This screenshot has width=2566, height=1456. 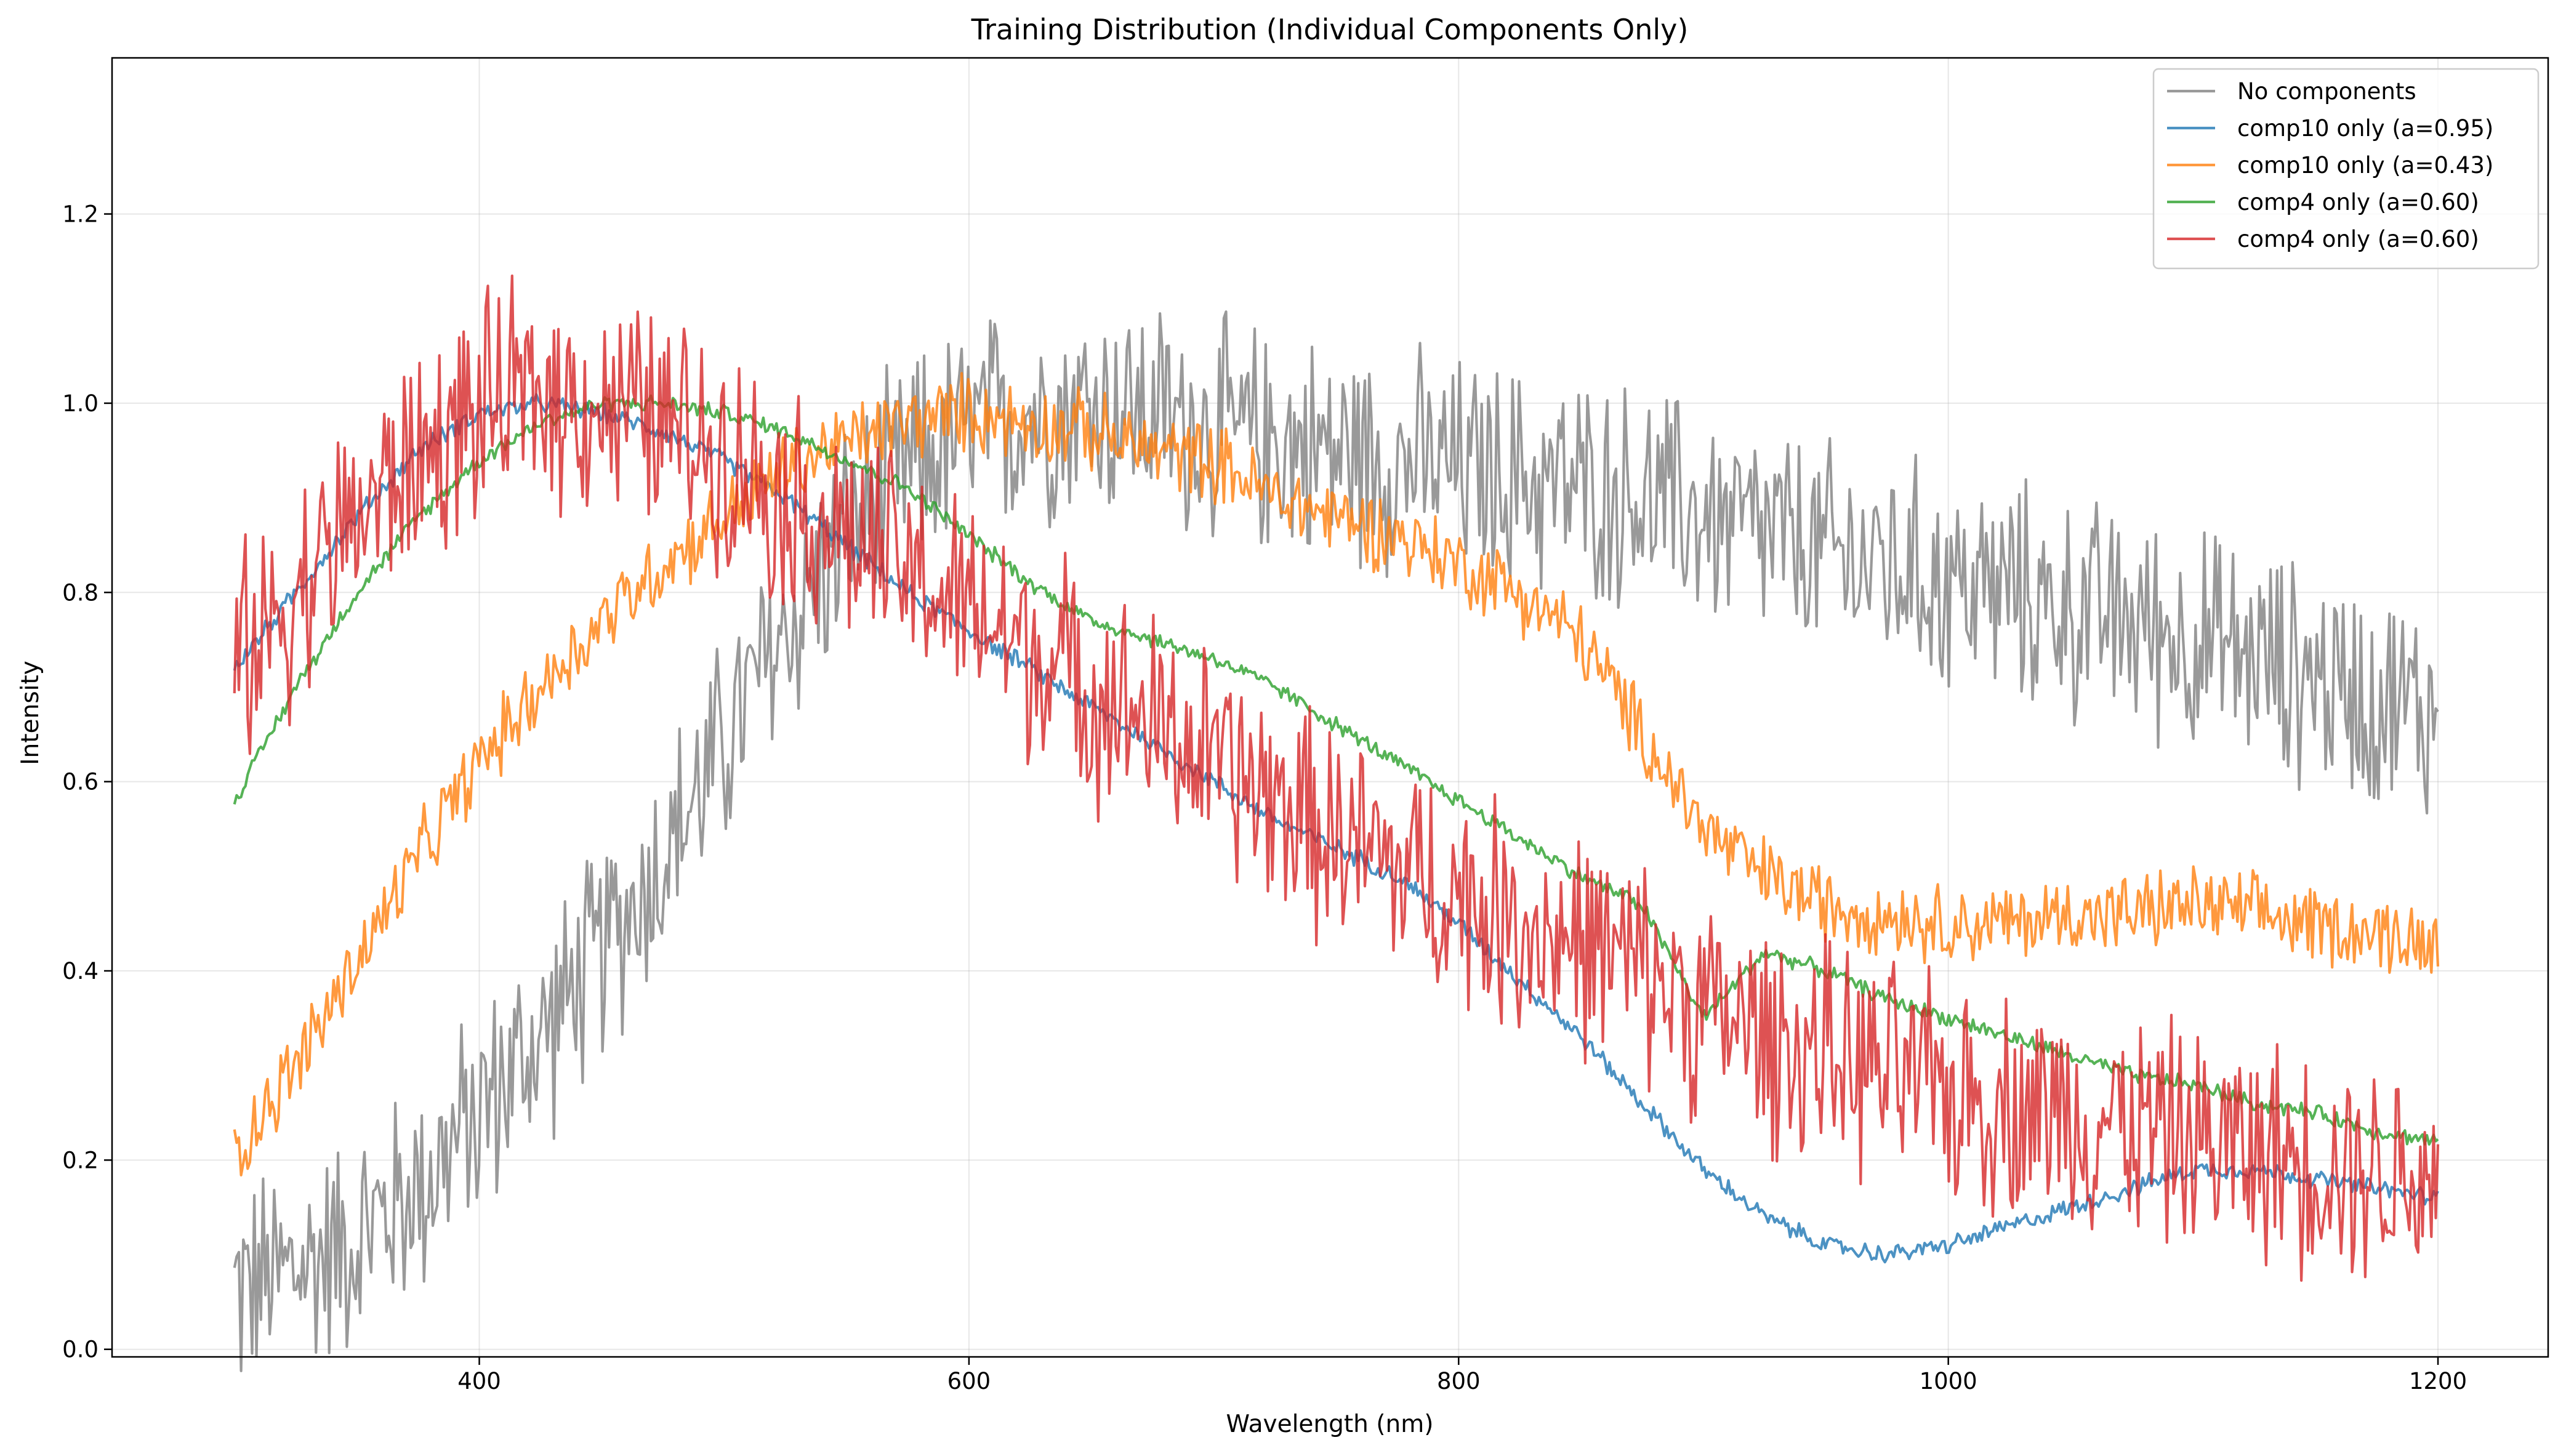 What do you see at coordinates (2438, 1381) in the screenshot?
I see `x-tick-label: 1200` at bounding box center [2438, 1381].